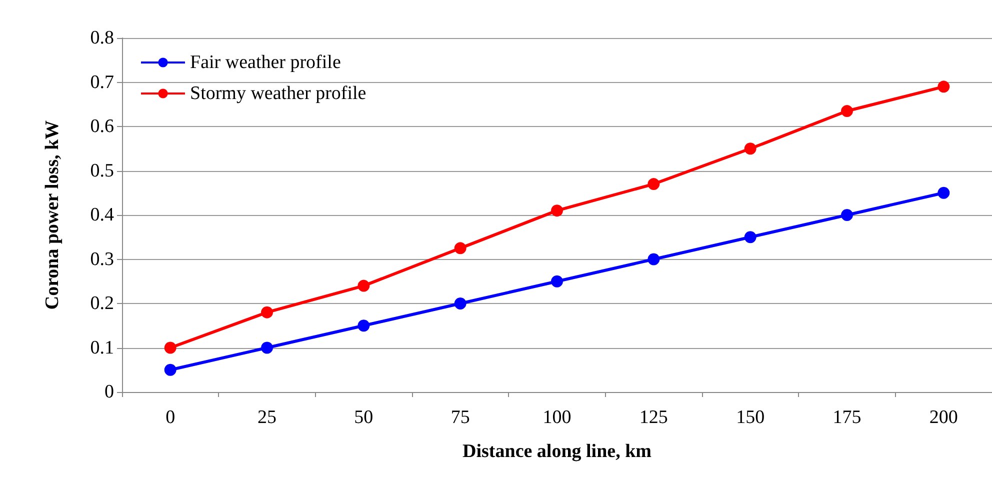  I want to click on x-tick-label: 150, so click(750, 417).